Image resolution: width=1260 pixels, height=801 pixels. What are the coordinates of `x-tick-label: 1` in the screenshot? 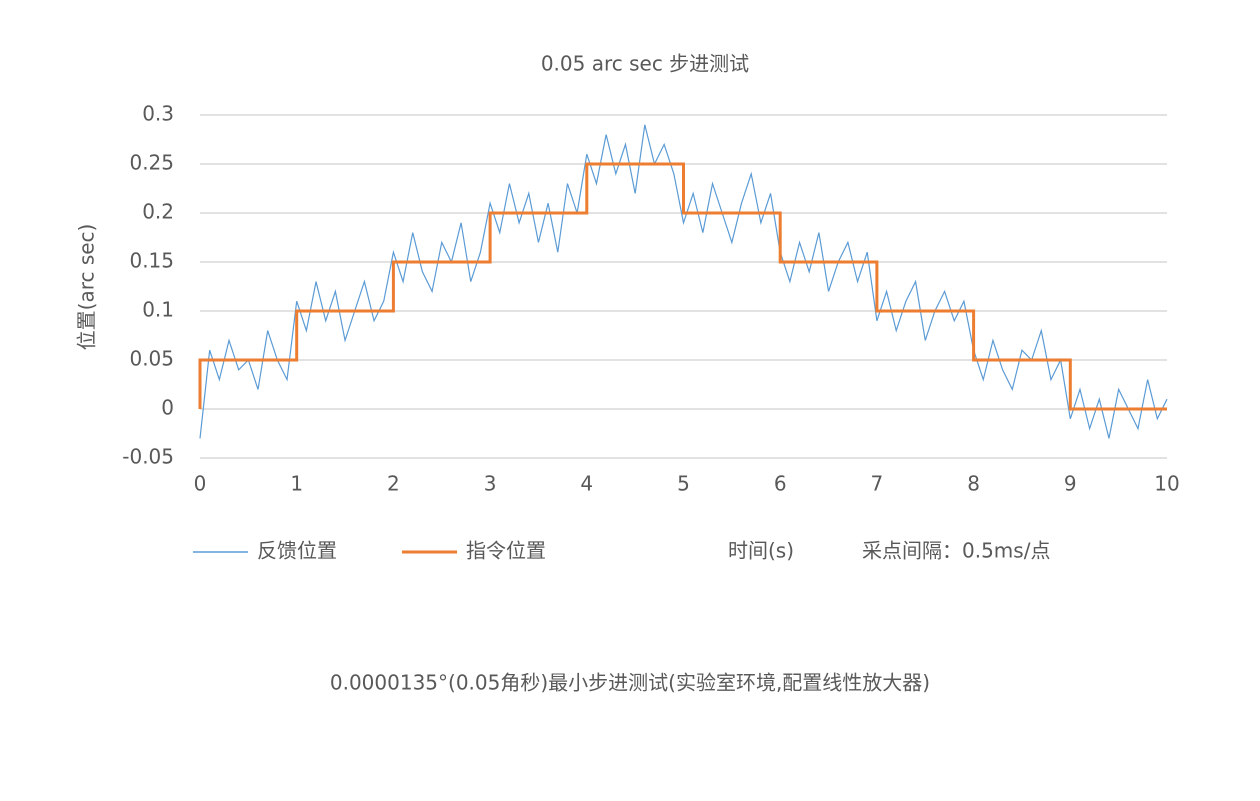 It's located at (296, 484).